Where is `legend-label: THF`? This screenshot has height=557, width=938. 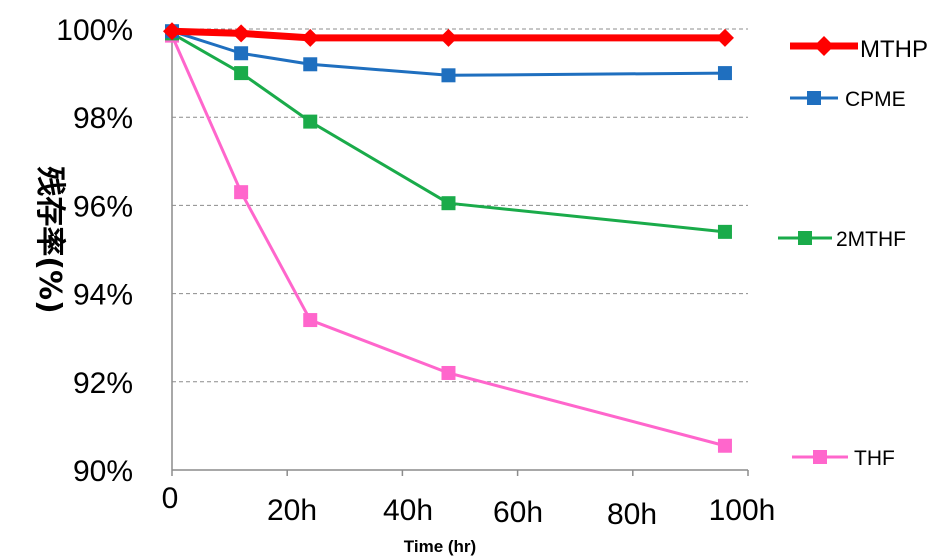
legend-label: THF is located at coordinates (874, 458).